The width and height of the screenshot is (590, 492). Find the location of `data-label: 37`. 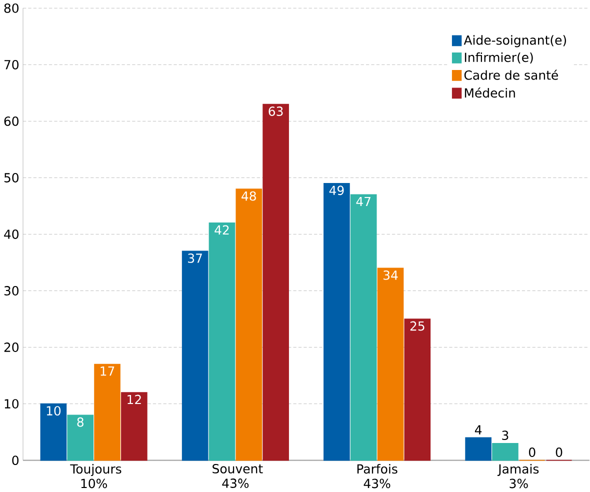

data-label: 37 is located at coordinates (195, 259).